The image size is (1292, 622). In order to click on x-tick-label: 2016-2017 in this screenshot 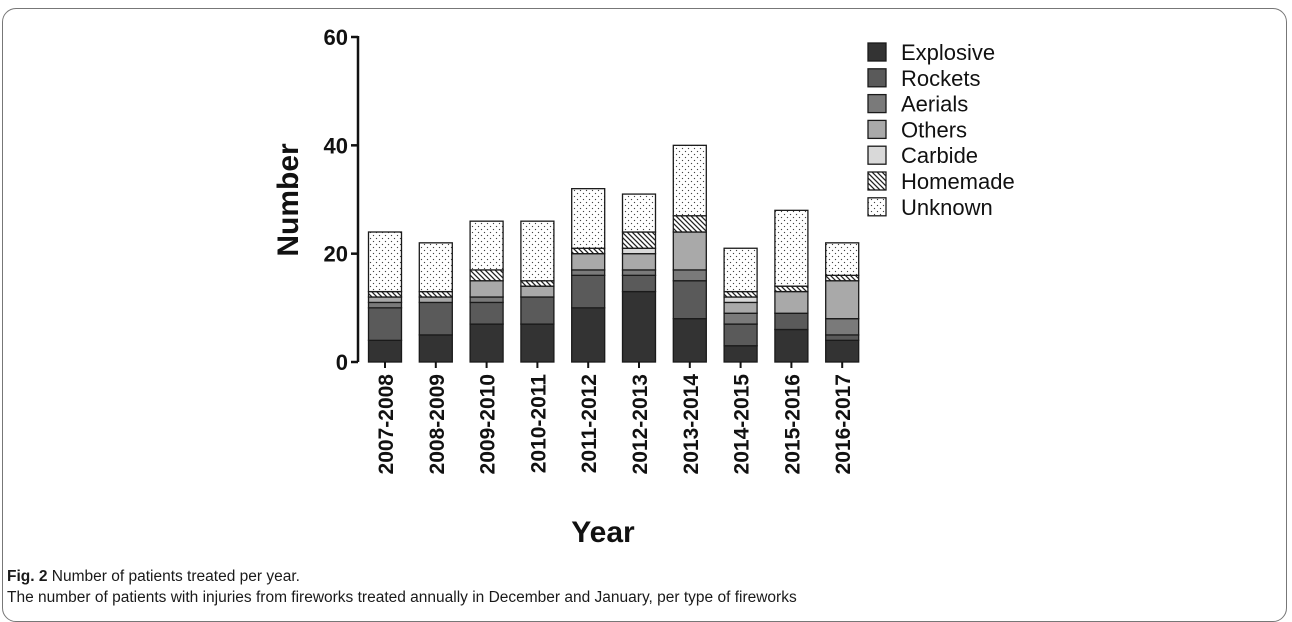, I will do `click(843, 424)`.